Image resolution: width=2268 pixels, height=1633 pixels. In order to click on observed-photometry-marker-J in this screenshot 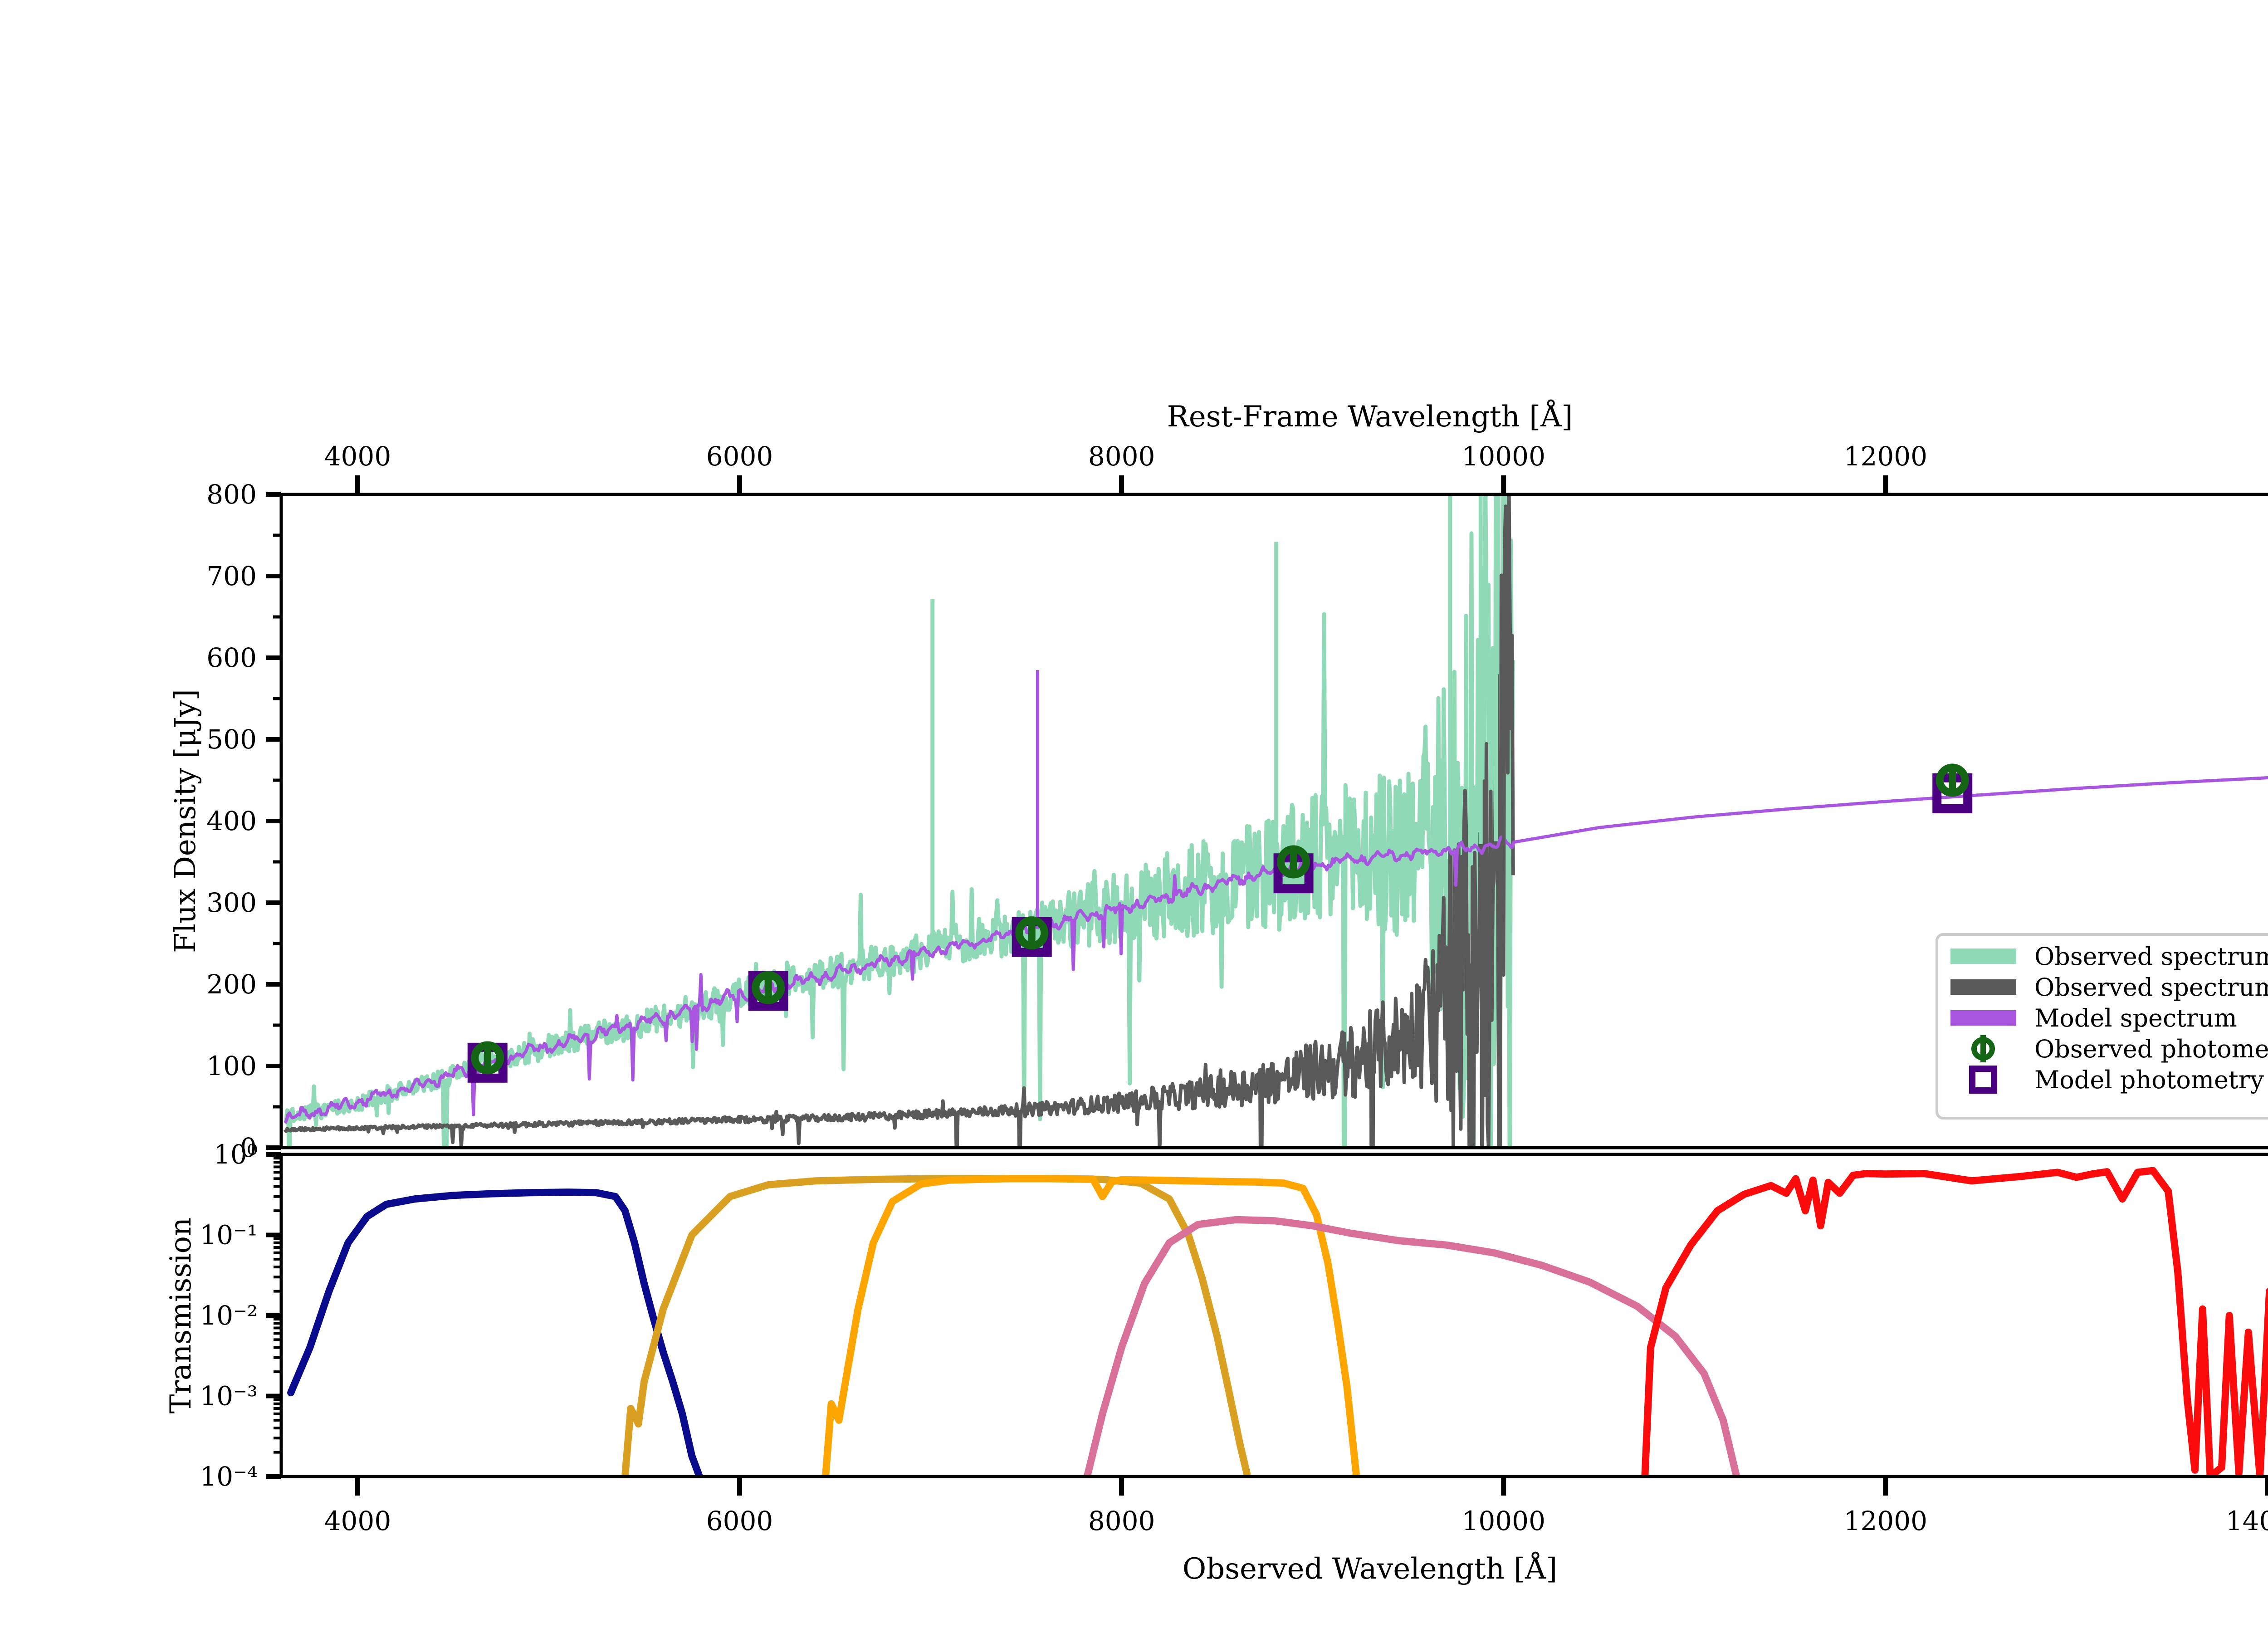, I will do `click(1953, 780)`.